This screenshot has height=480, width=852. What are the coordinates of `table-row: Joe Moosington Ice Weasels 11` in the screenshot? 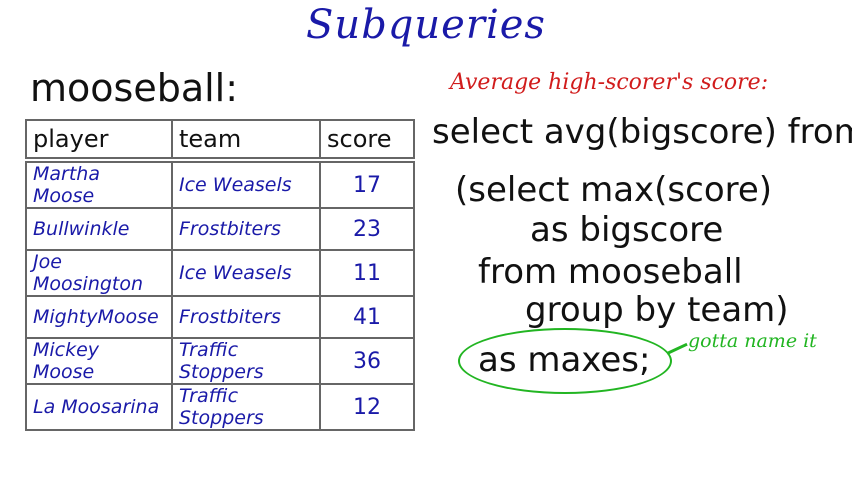 It's located at (220, 273).